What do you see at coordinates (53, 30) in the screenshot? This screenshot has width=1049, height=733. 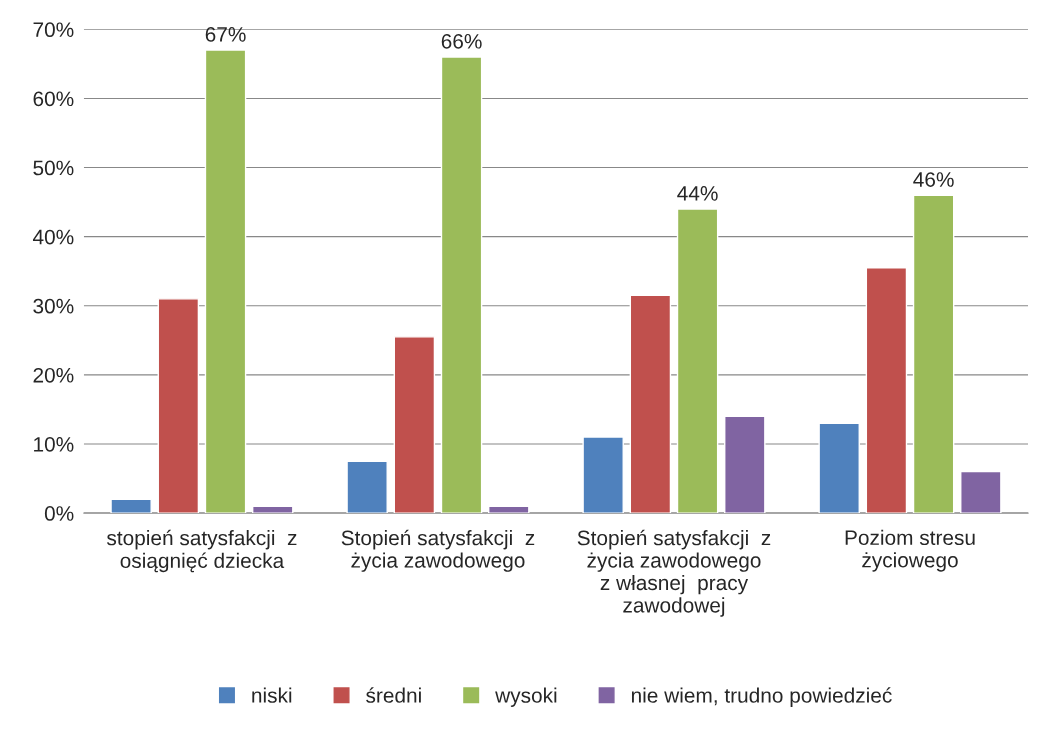 I see `y-tick-label: 70%` at bounding box center [53, 30].